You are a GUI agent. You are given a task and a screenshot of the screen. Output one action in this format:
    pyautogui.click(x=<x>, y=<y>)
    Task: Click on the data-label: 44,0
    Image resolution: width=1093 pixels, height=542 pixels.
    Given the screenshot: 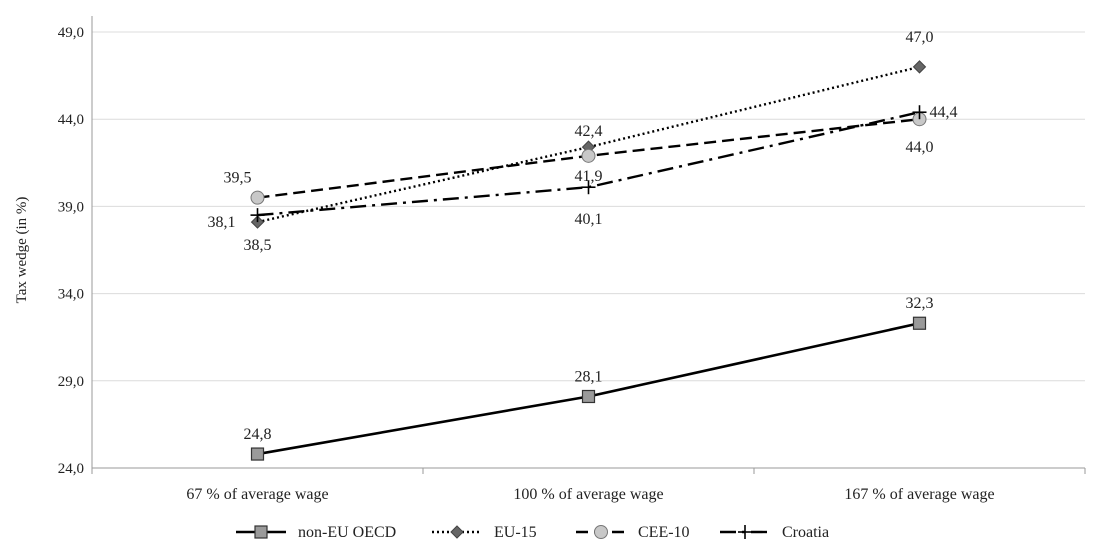 What is the action you would take?
    pyautogui.click(x=920, y=147)
    